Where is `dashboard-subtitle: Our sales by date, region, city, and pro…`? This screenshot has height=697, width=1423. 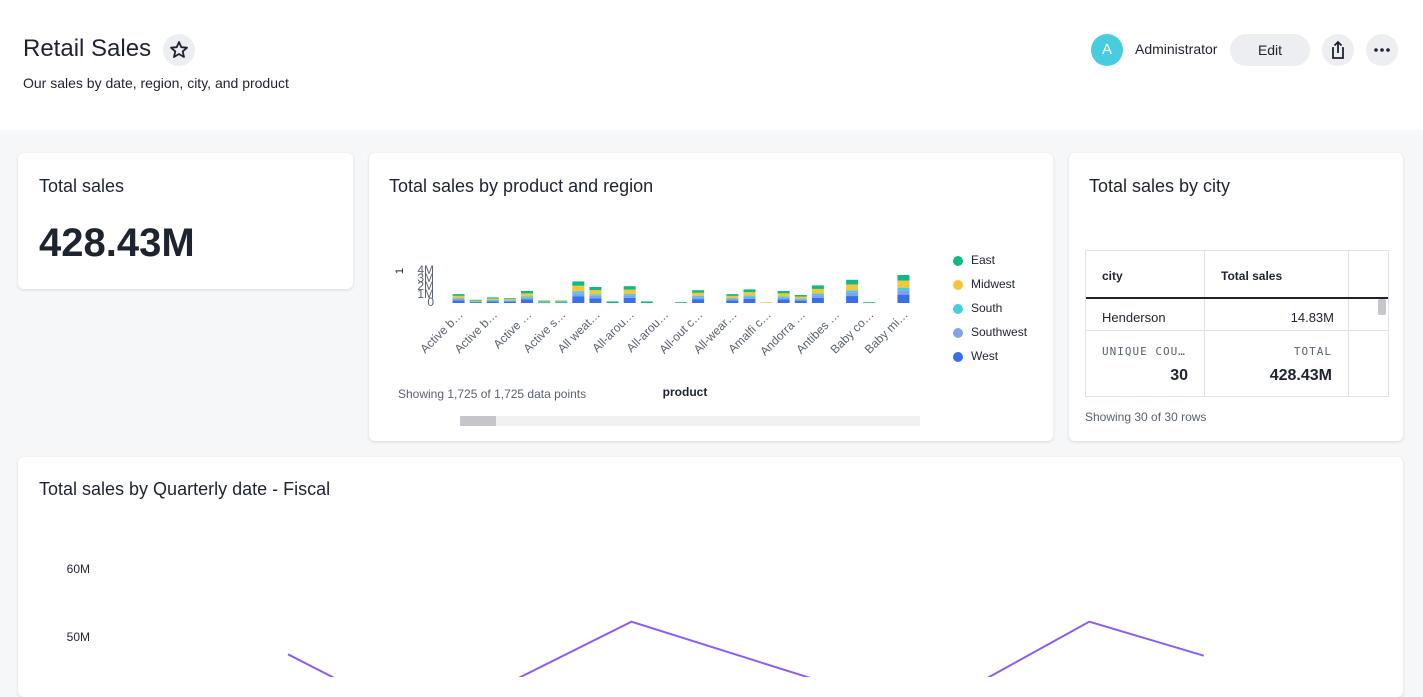
dashboard-subtitle: Our sales by date, region, city, and pro… is located at coordinates (156, 83).